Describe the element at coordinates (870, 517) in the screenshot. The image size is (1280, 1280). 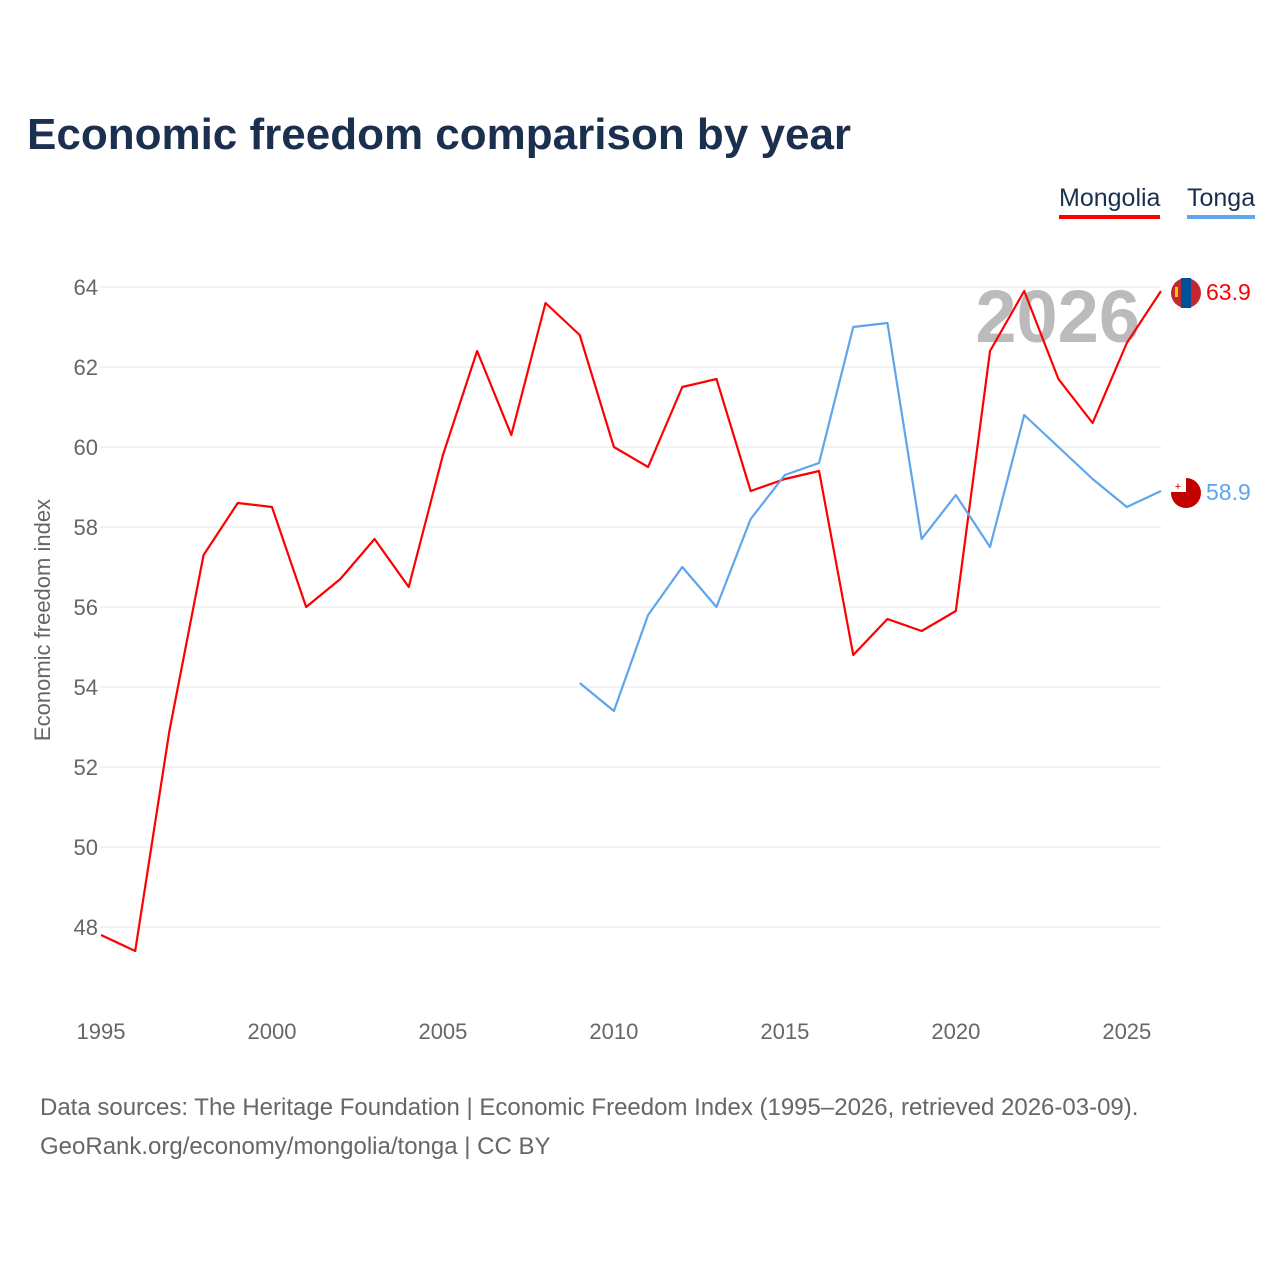
I see `series-line-tonga` at that location.